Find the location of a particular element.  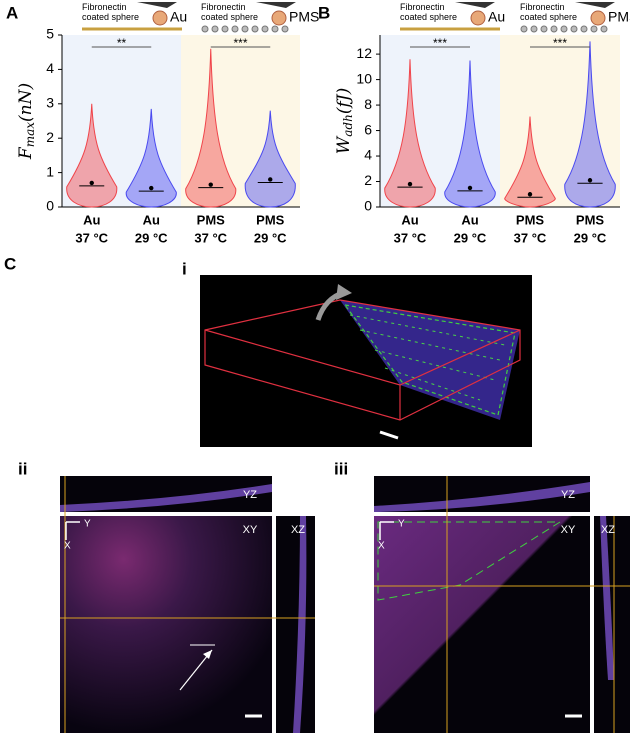

y-axis-label: Fmax(nN) is located at coordinates (26, 121).